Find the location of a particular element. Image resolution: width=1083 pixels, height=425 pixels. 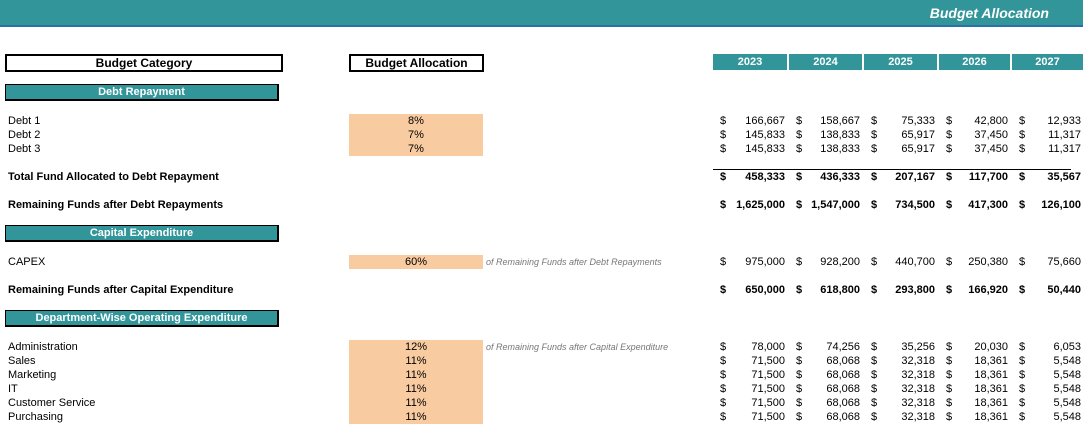

value: 417,300 is located at coordinates (988, 205).